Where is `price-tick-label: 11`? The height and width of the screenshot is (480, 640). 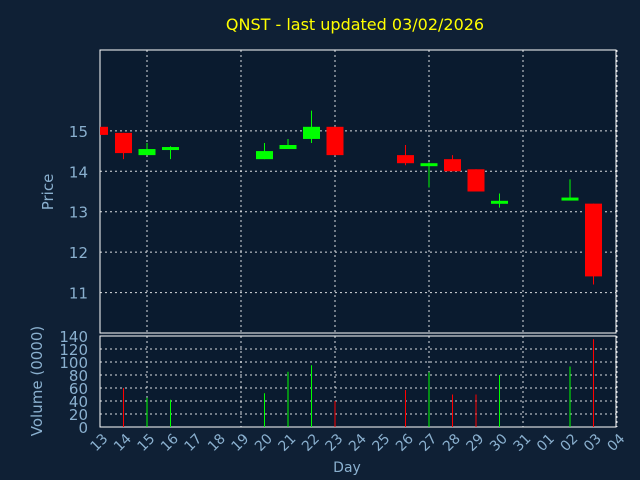
price-tick-label: 11 is located at coordinates (78, 294).